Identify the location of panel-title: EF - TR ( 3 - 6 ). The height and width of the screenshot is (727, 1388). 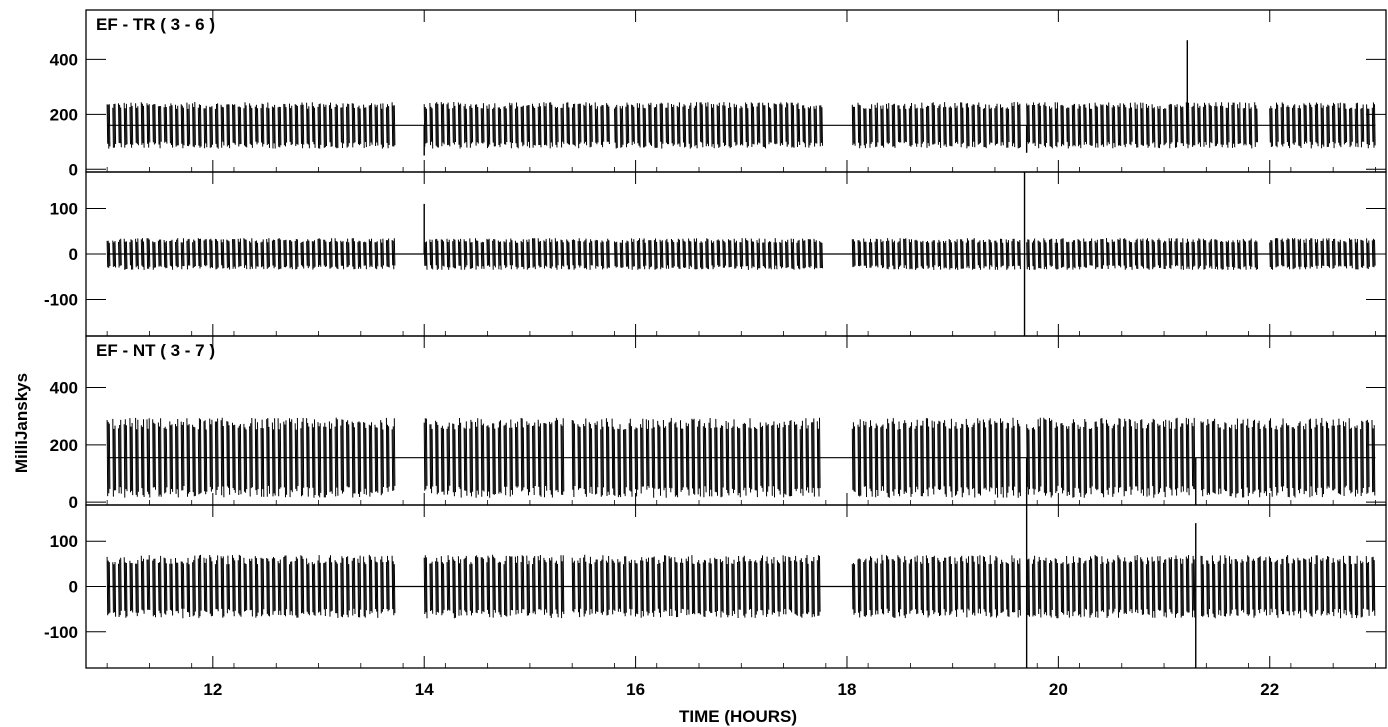
(155, 24).